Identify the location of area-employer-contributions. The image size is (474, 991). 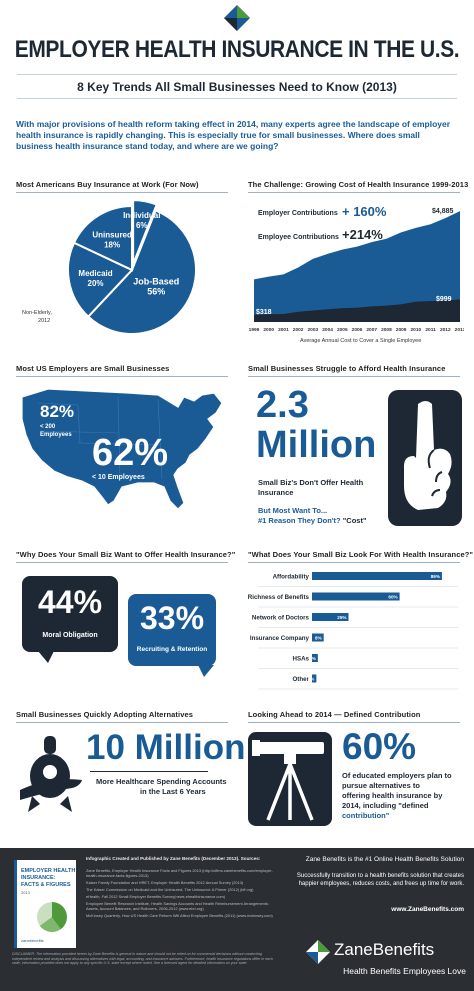
(357, 266).